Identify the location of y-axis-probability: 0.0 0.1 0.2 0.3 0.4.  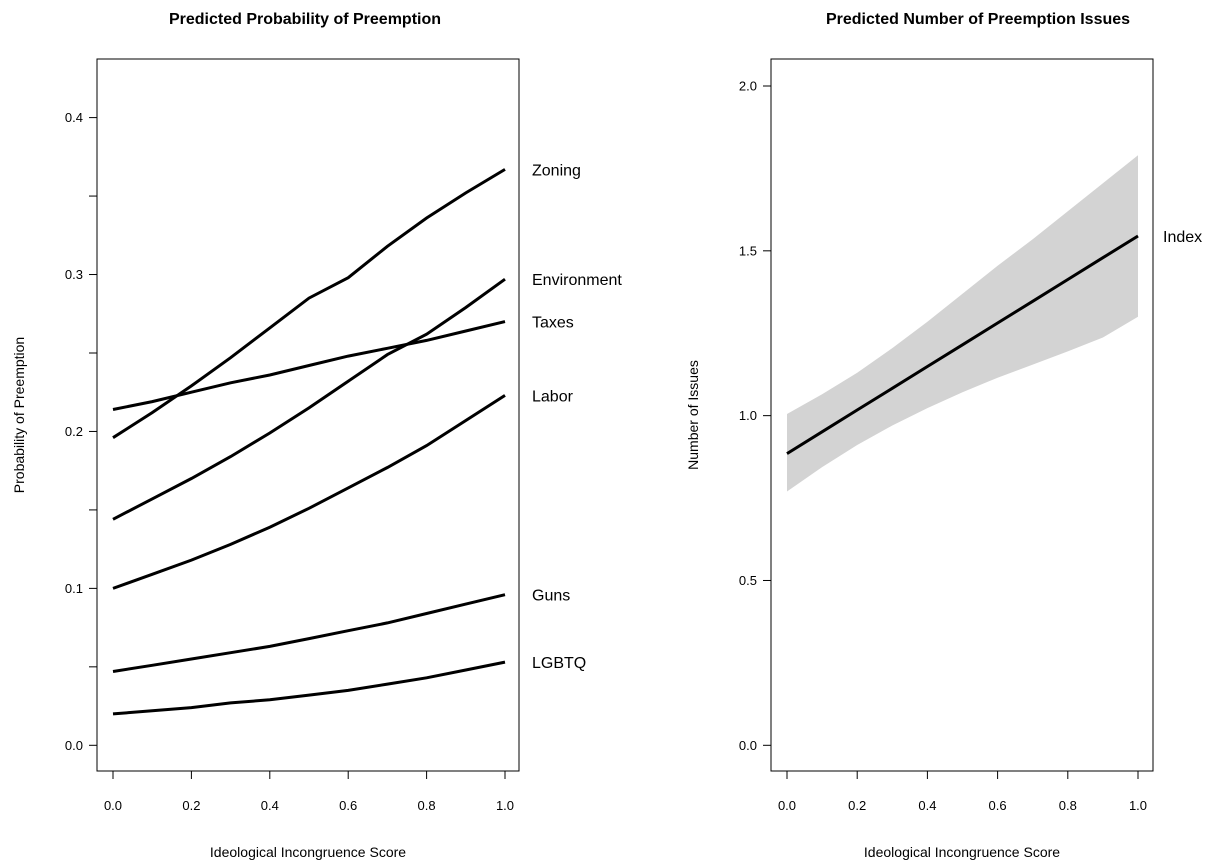
(81, 431).